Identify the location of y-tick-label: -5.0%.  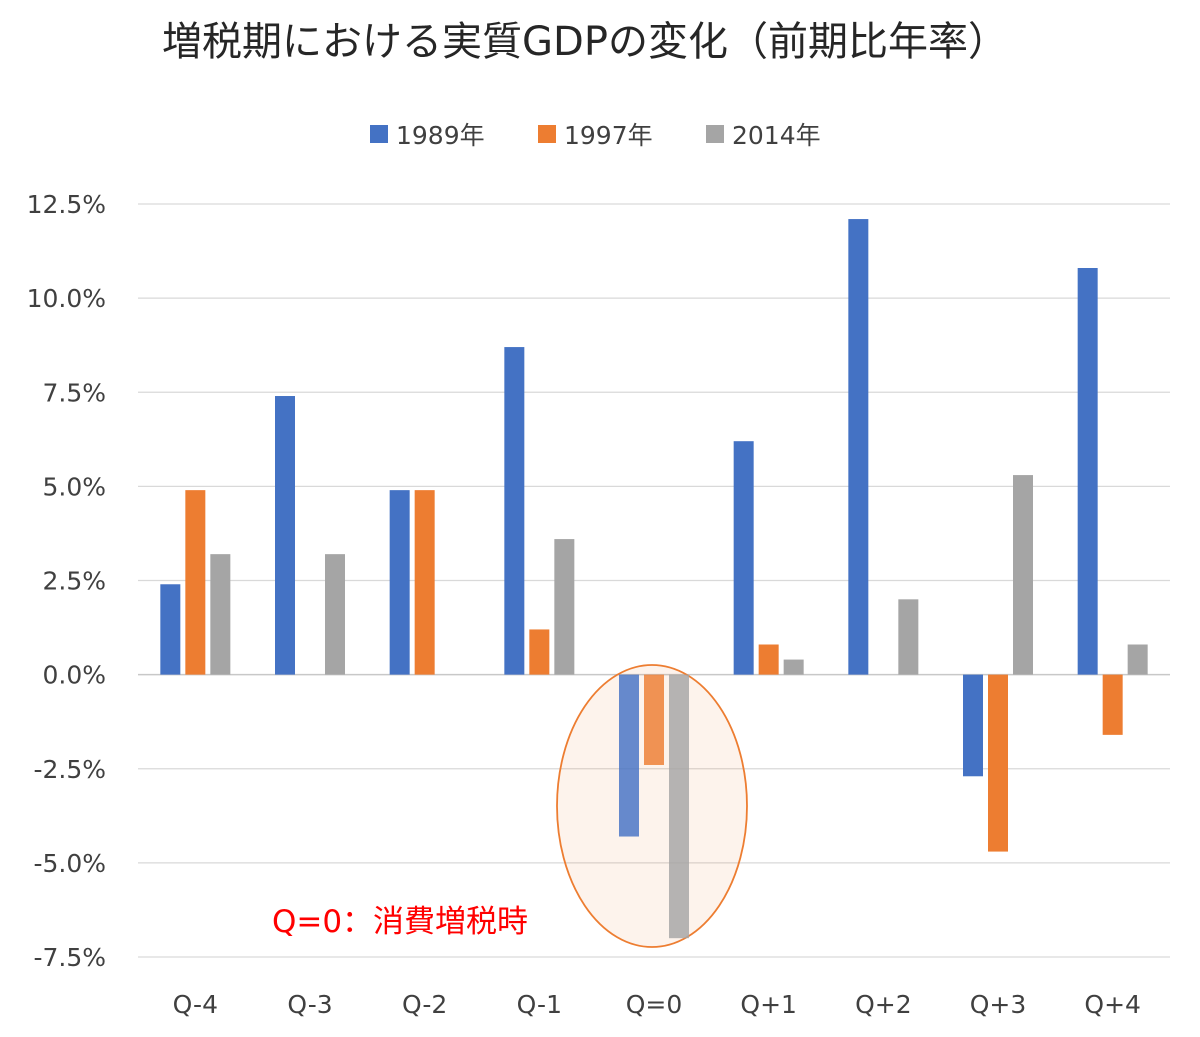
(69, 863).